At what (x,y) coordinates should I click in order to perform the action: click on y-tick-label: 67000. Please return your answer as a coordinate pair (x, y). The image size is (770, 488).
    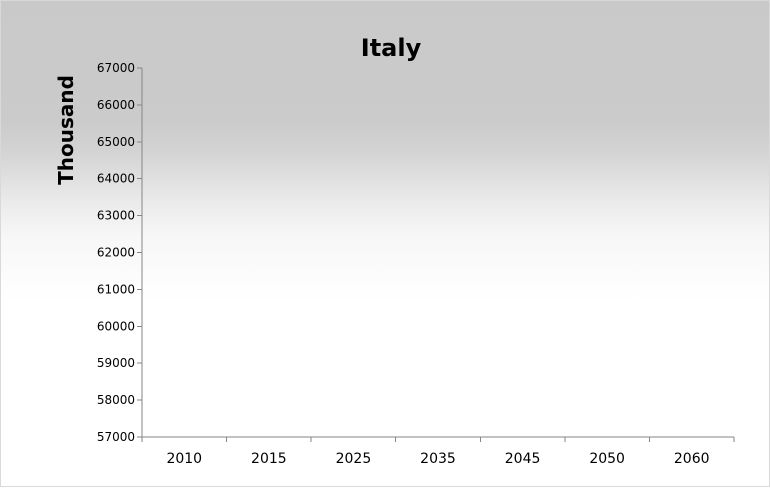
    Looking at the image, I should click on (116, 68).